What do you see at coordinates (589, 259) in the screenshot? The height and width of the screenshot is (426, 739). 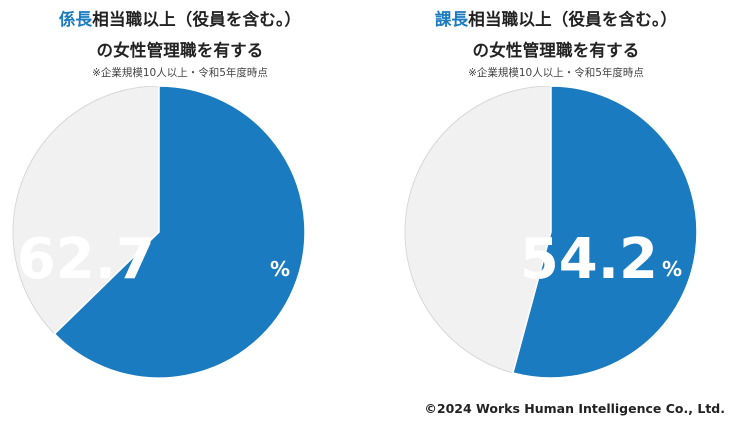 I see `pie-value-label: 54.2` at bounding box center [589, 259].